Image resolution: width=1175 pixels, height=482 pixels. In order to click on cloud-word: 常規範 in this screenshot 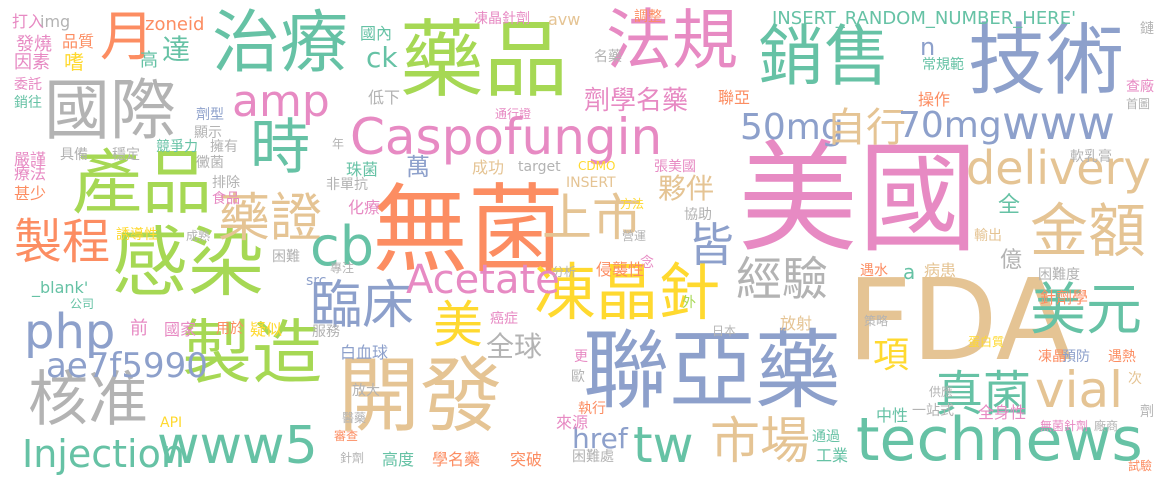, I will do `click(943, 65)`.